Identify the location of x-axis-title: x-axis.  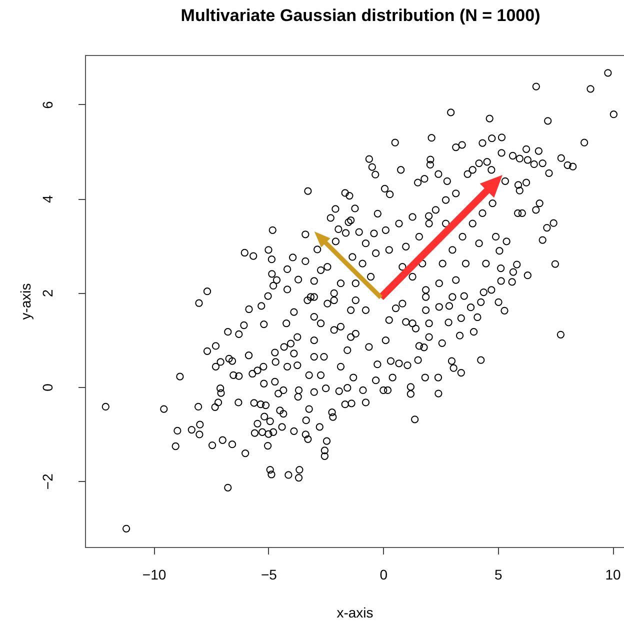
(355, 612).